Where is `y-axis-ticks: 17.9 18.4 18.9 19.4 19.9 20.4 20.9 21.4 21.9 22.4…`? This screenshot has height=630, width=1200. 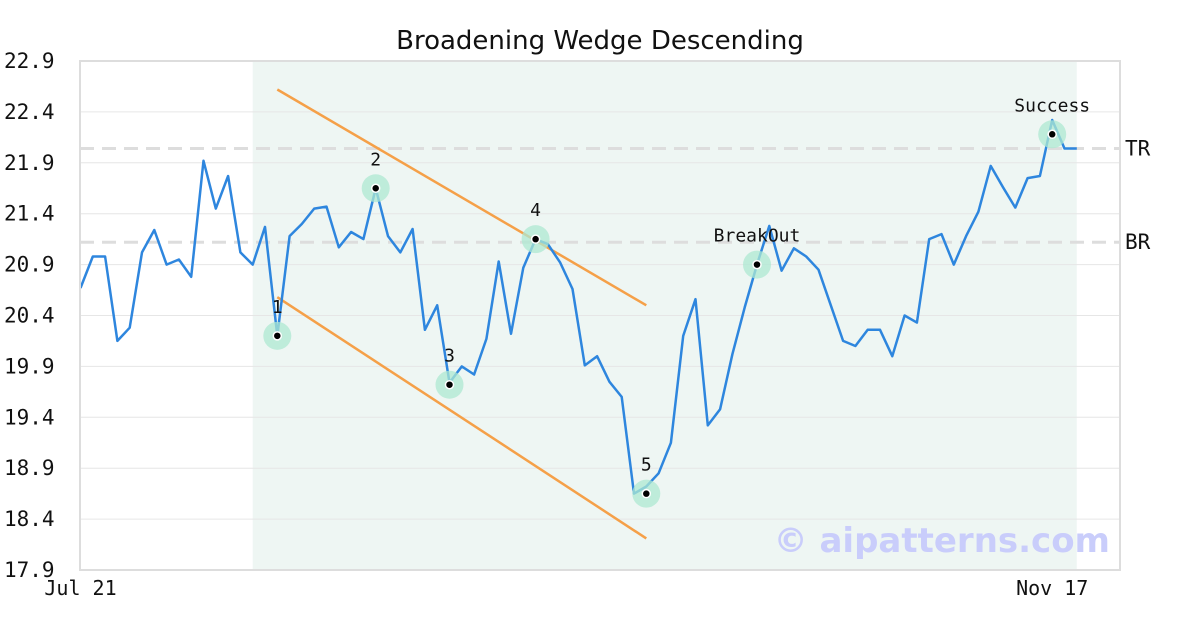 y-axis-ticks: 17.9 18.4 18.9 19.4 19.9 20.4 20.9 21.4 21.9 22.4… is located at coordinates (29, 315).